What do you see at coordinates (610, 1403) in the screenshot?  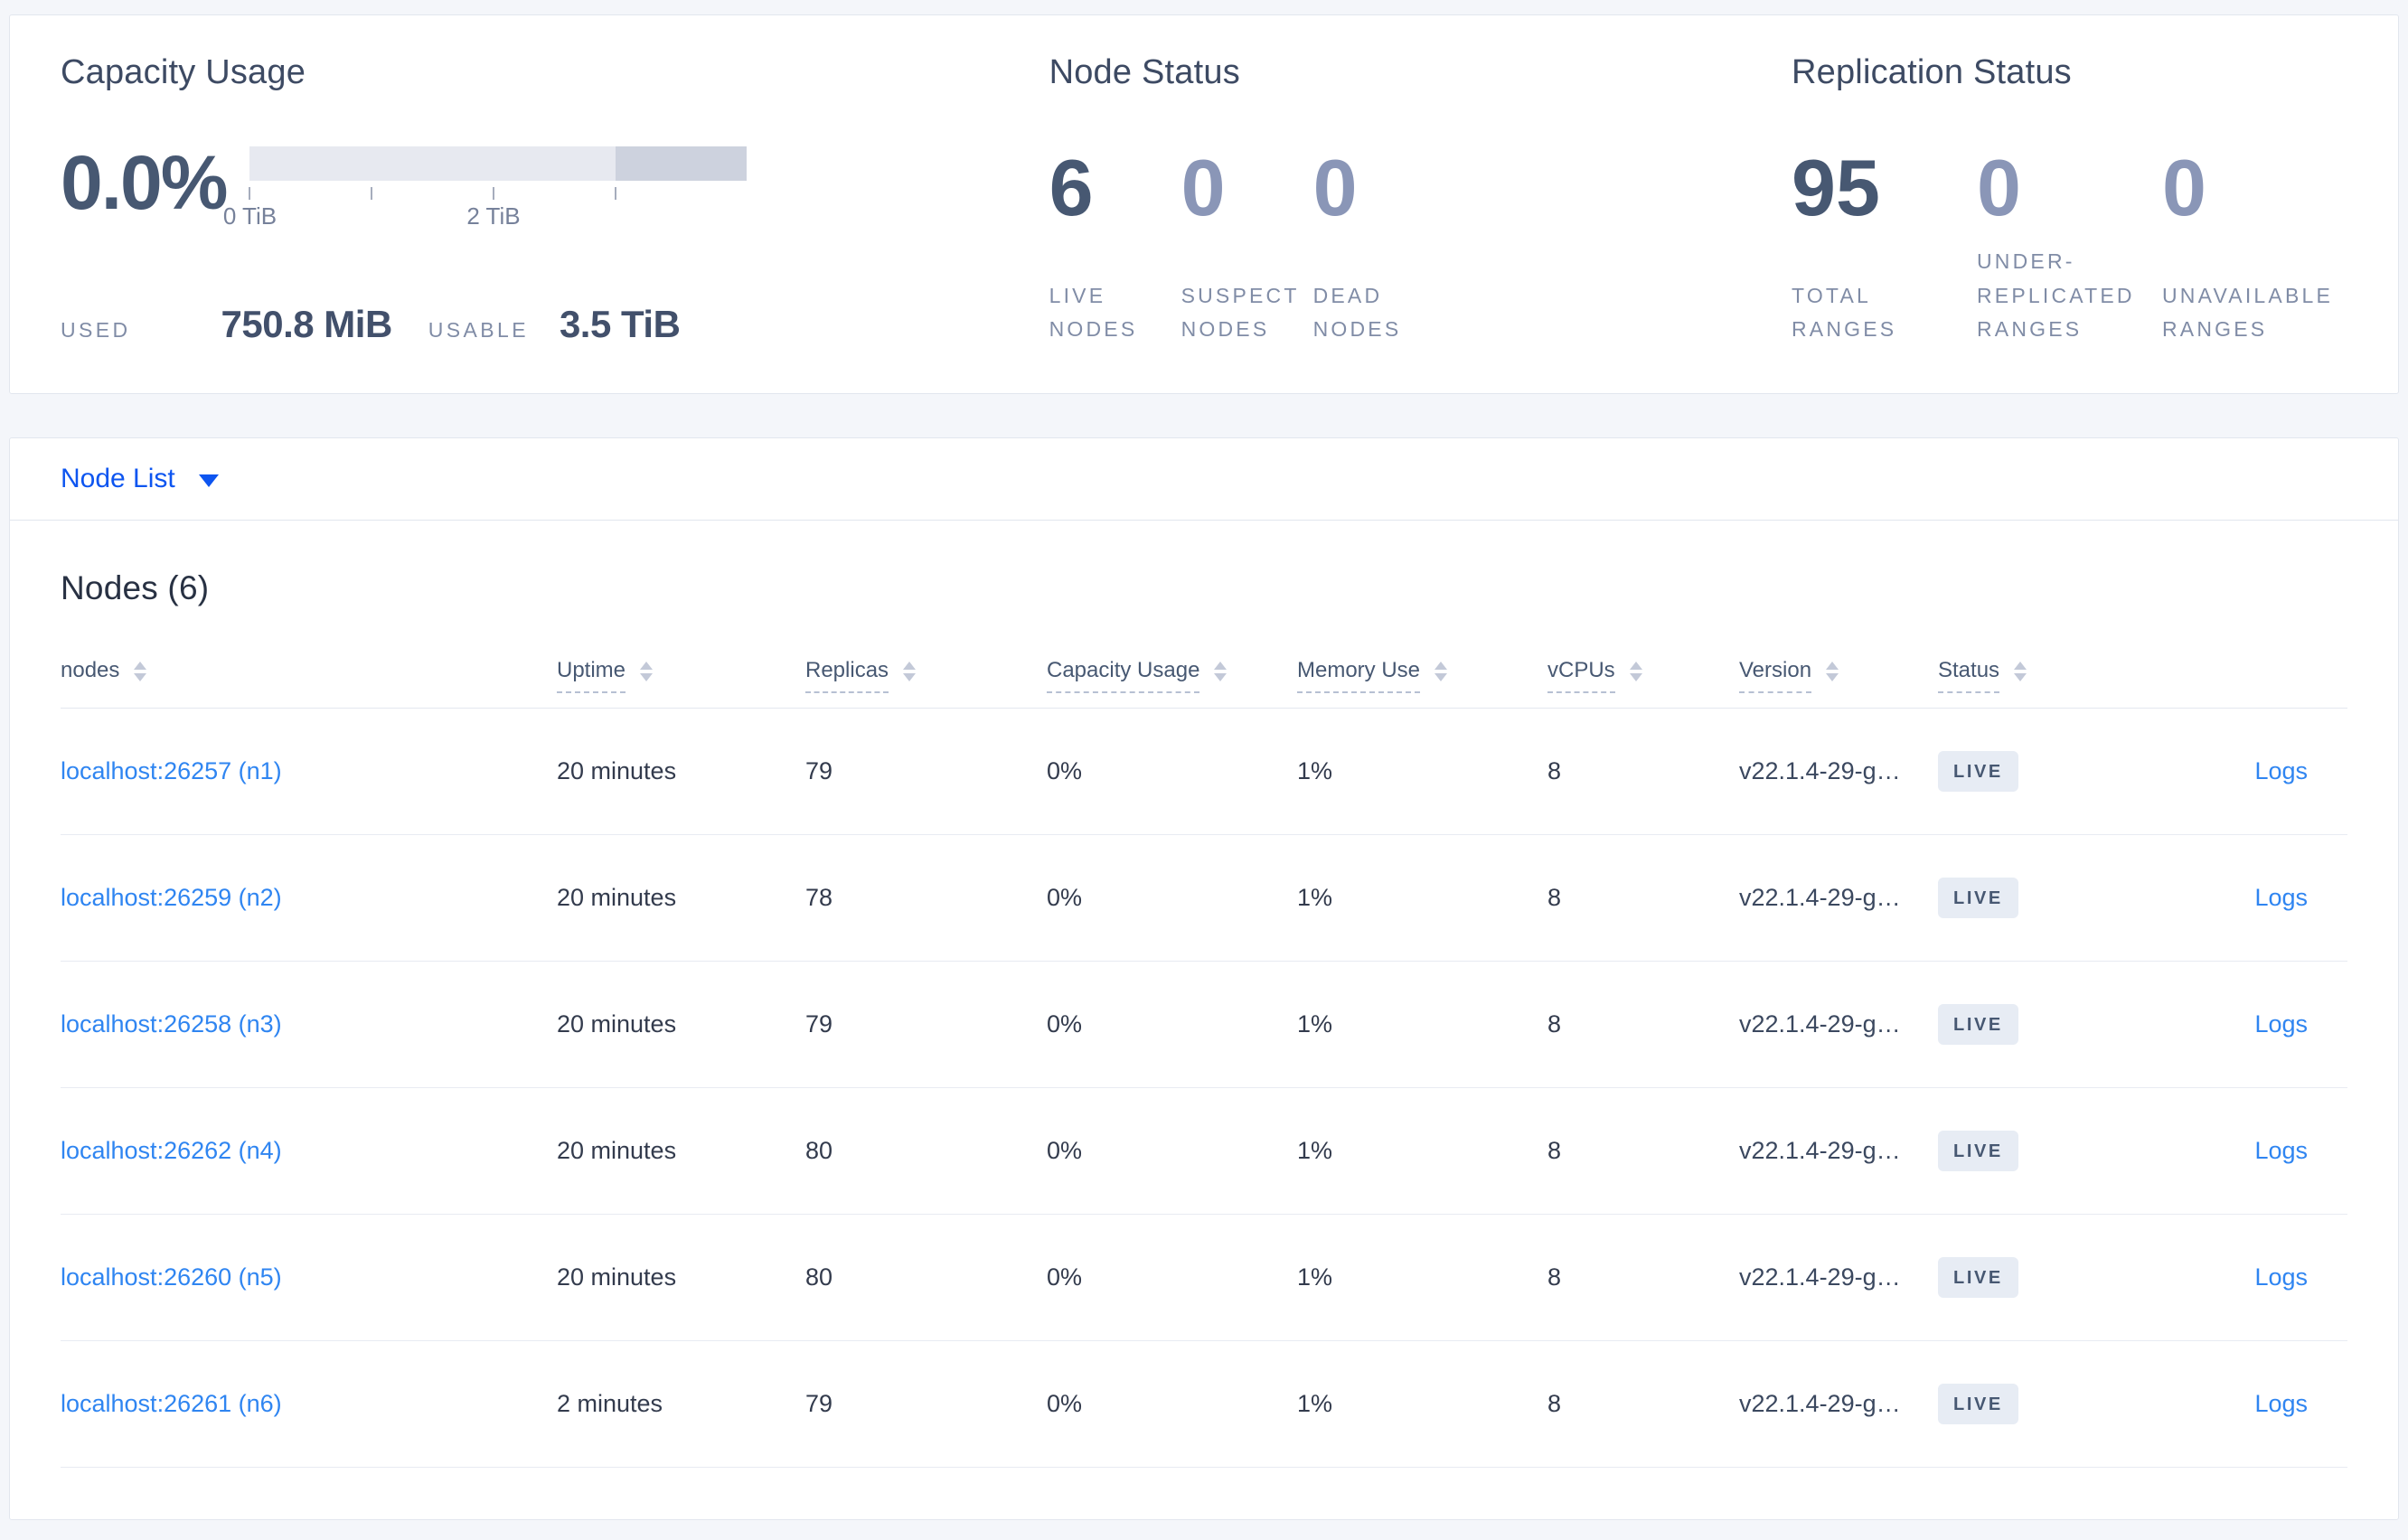 I see `uptime-cell: 2 minutes` at bounding box center [610, 1403].